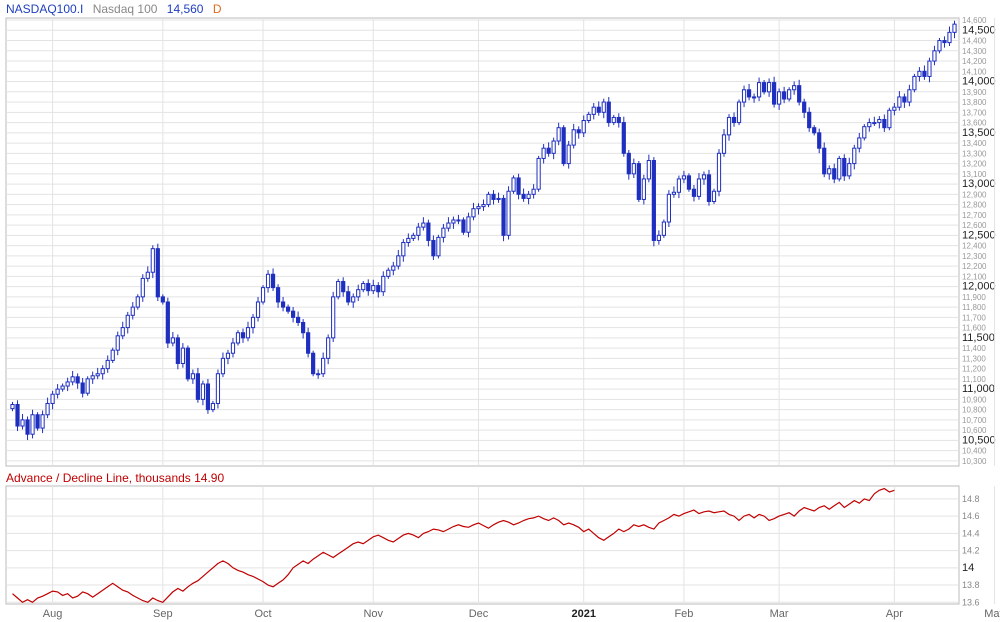 The image size is (1000, 622). What do you see at coordinates (53, 614) in the screenshot?
I see `time-axis-label: Aug` at bounding box center [53, 614].